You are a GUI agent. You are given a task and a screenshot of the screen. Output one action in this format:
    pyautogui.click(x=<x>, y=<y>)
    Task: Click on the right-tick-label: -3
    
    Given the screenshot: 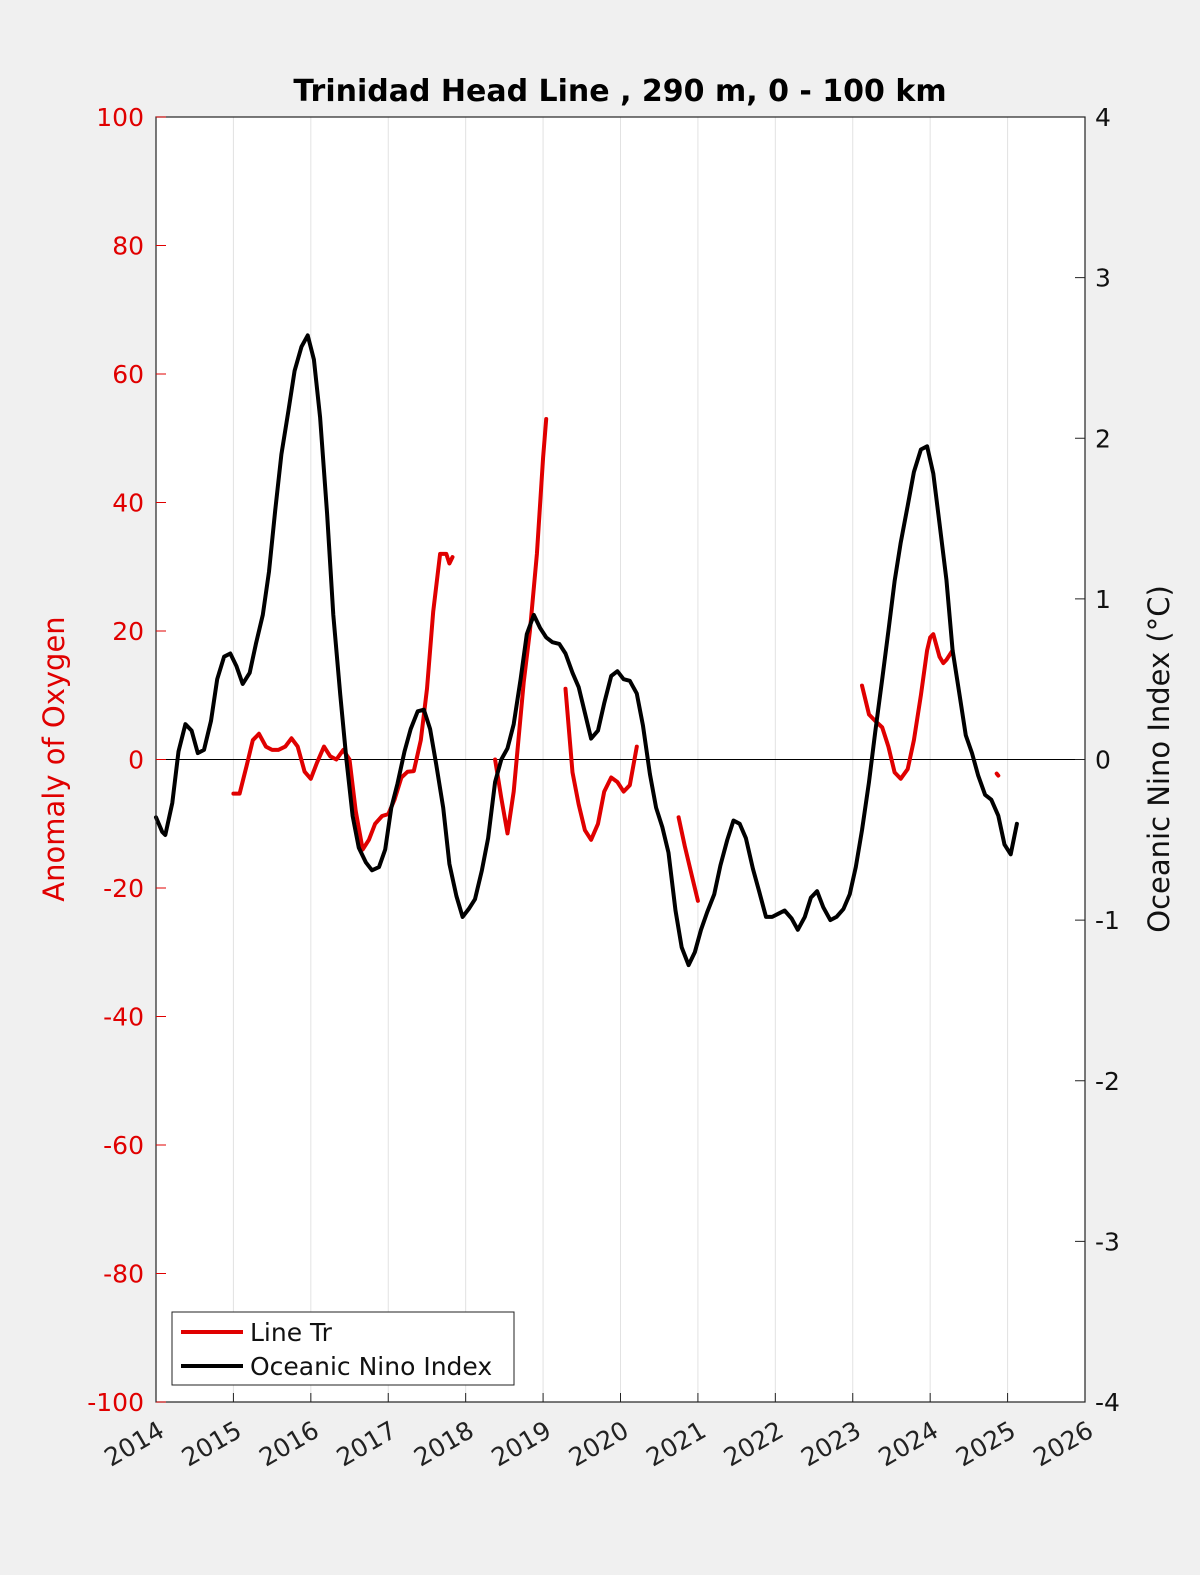 What is the action you would take?
    pyautogui.click(x=1107, y=1241)
    